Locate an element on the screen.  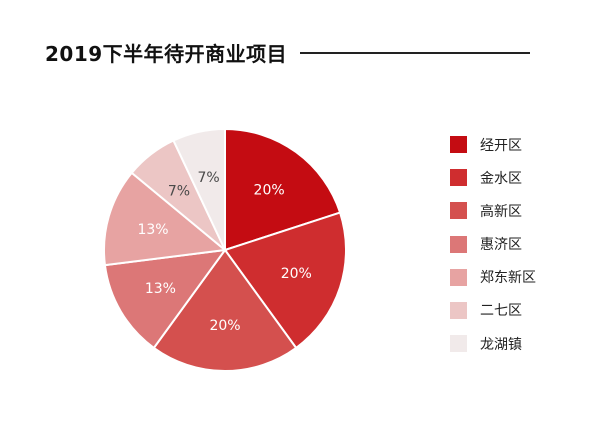
legend-item: 郑东新区 is located at coordinates (520, 277).